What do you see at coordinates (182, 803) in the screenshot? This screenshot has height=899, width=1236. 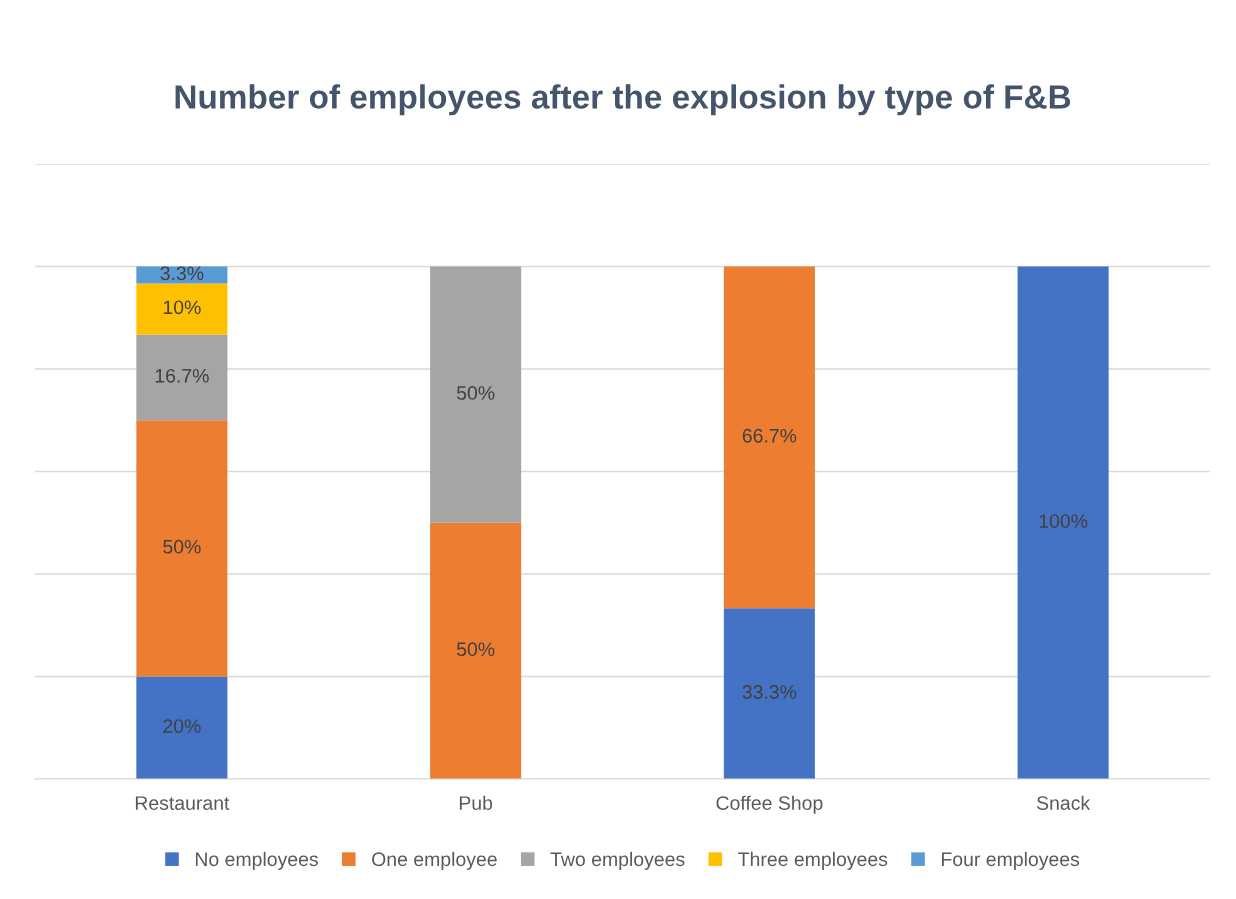 I see `x-tick-label: Restaurant` at bounding box center [182, 803].